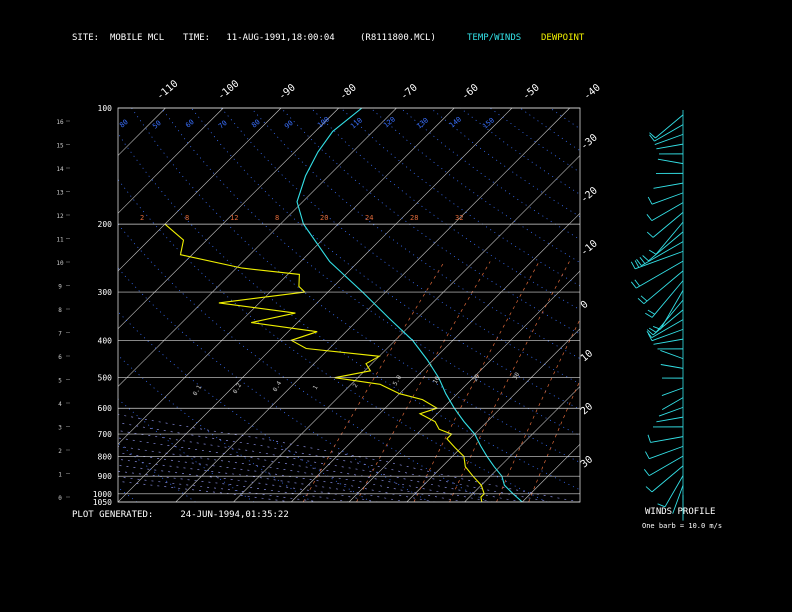 Image resolution: width=792 pixels, height=612 pixels. I want to click on mixing-ratio-label: 32, so click(459, 218).